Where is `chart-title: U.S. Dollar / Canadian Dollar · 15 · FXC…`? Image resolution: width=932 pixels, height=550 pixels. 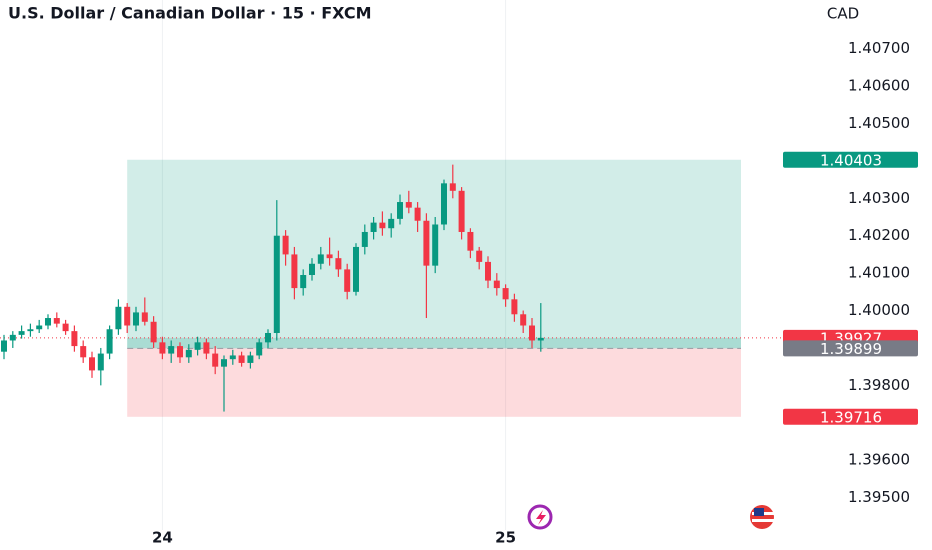 chart-title: U.S. Dollar / Canadian Dollar · 15 · FXC… is located at coordinates (190, 13).